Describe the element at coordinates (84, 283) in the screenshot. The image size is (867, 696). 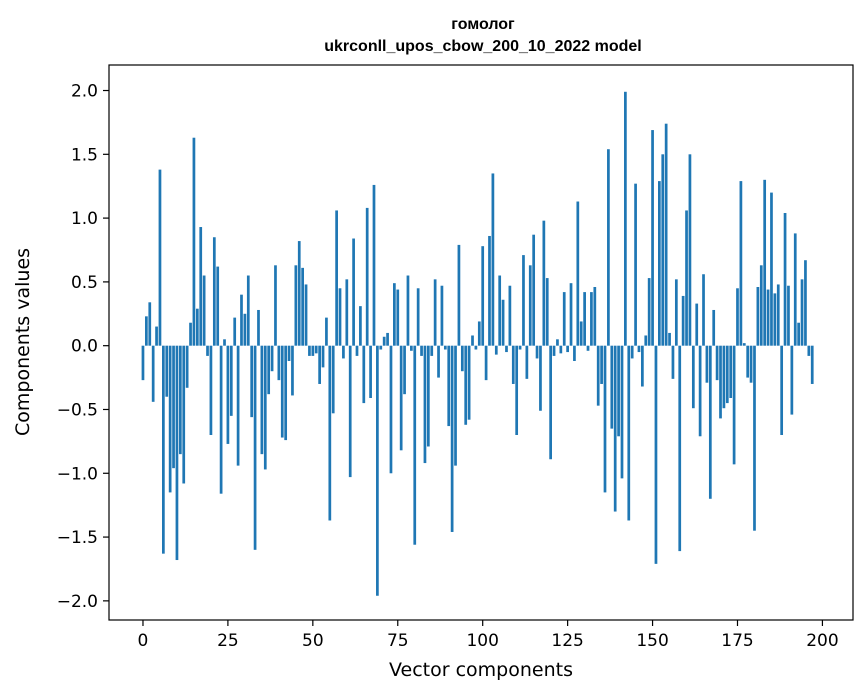
I see `y-tick-label: 0.5` at that location.